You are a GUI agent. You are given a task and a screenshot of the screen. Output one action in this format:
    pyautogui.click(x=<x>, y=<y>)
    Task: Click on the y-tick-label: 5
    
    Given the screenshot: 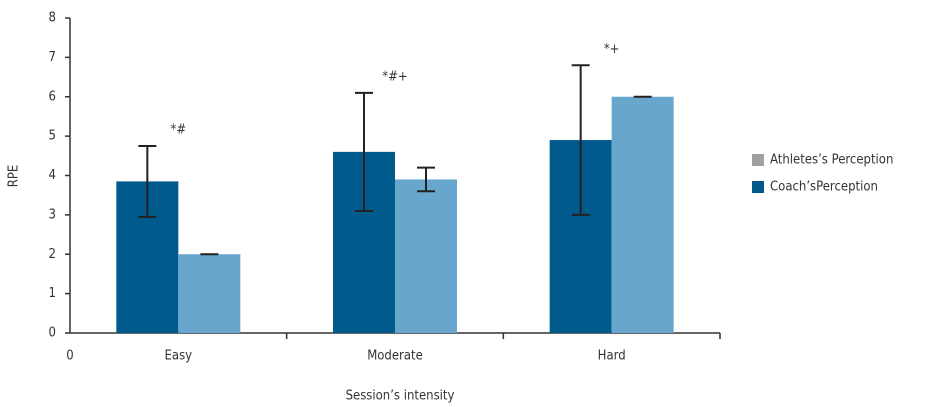 What is the action you would take?
    pyautogui.click(x=52, y=136)
    